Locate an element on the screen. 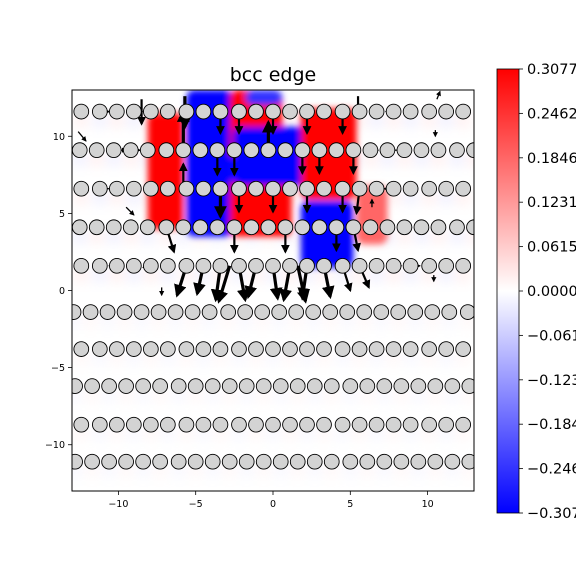  colorbar-tick-label: 0.0000 is located at coordinates (551, 292).